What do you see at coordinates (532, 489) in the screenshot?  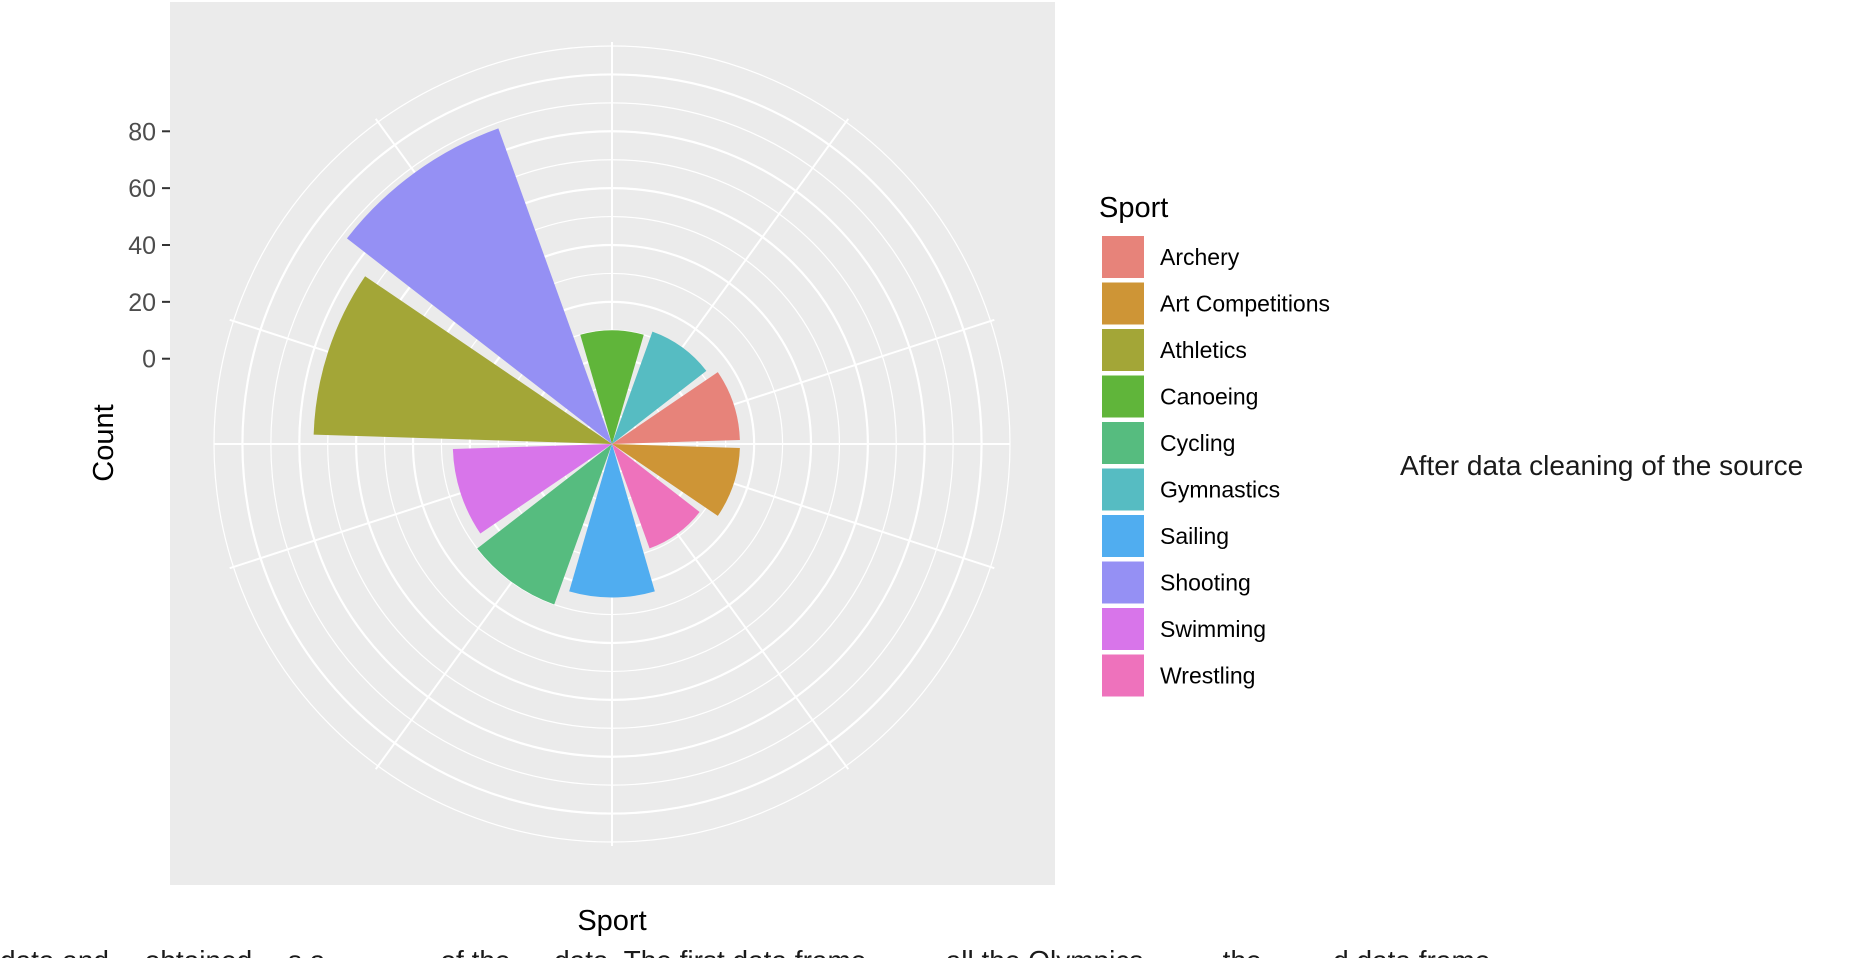 I see `bar-swimming` at bounding box center [532, 489].